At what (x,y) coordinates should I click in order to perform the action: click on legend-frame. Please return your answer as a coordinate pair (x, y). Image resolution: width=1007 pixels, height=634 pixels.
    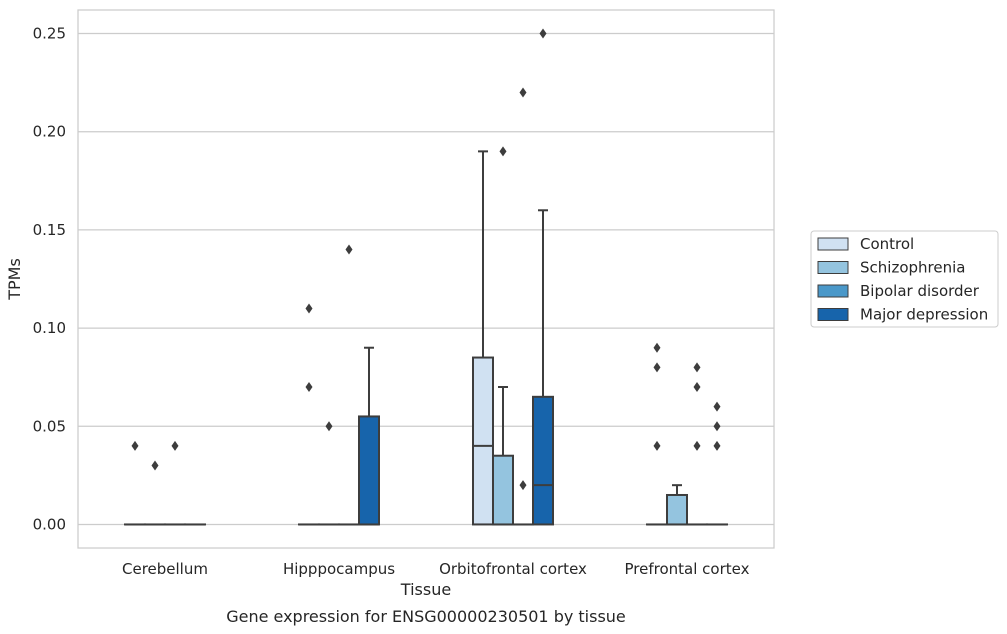
    Looking at the image, I should click on (904, 279).